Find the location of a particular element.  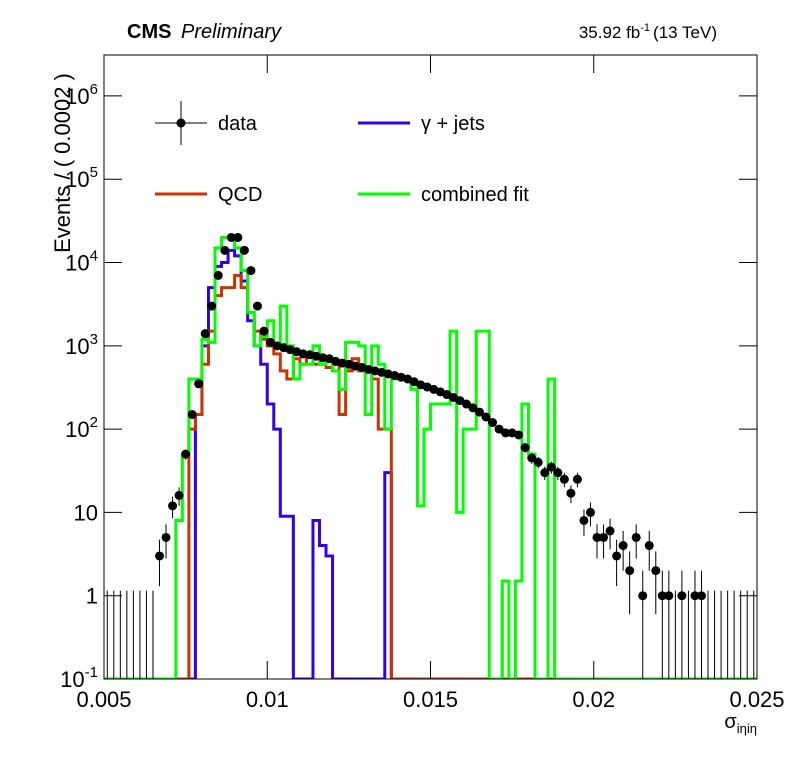

y-tick-label: 10⁴ is located at coordinates (81, 262).